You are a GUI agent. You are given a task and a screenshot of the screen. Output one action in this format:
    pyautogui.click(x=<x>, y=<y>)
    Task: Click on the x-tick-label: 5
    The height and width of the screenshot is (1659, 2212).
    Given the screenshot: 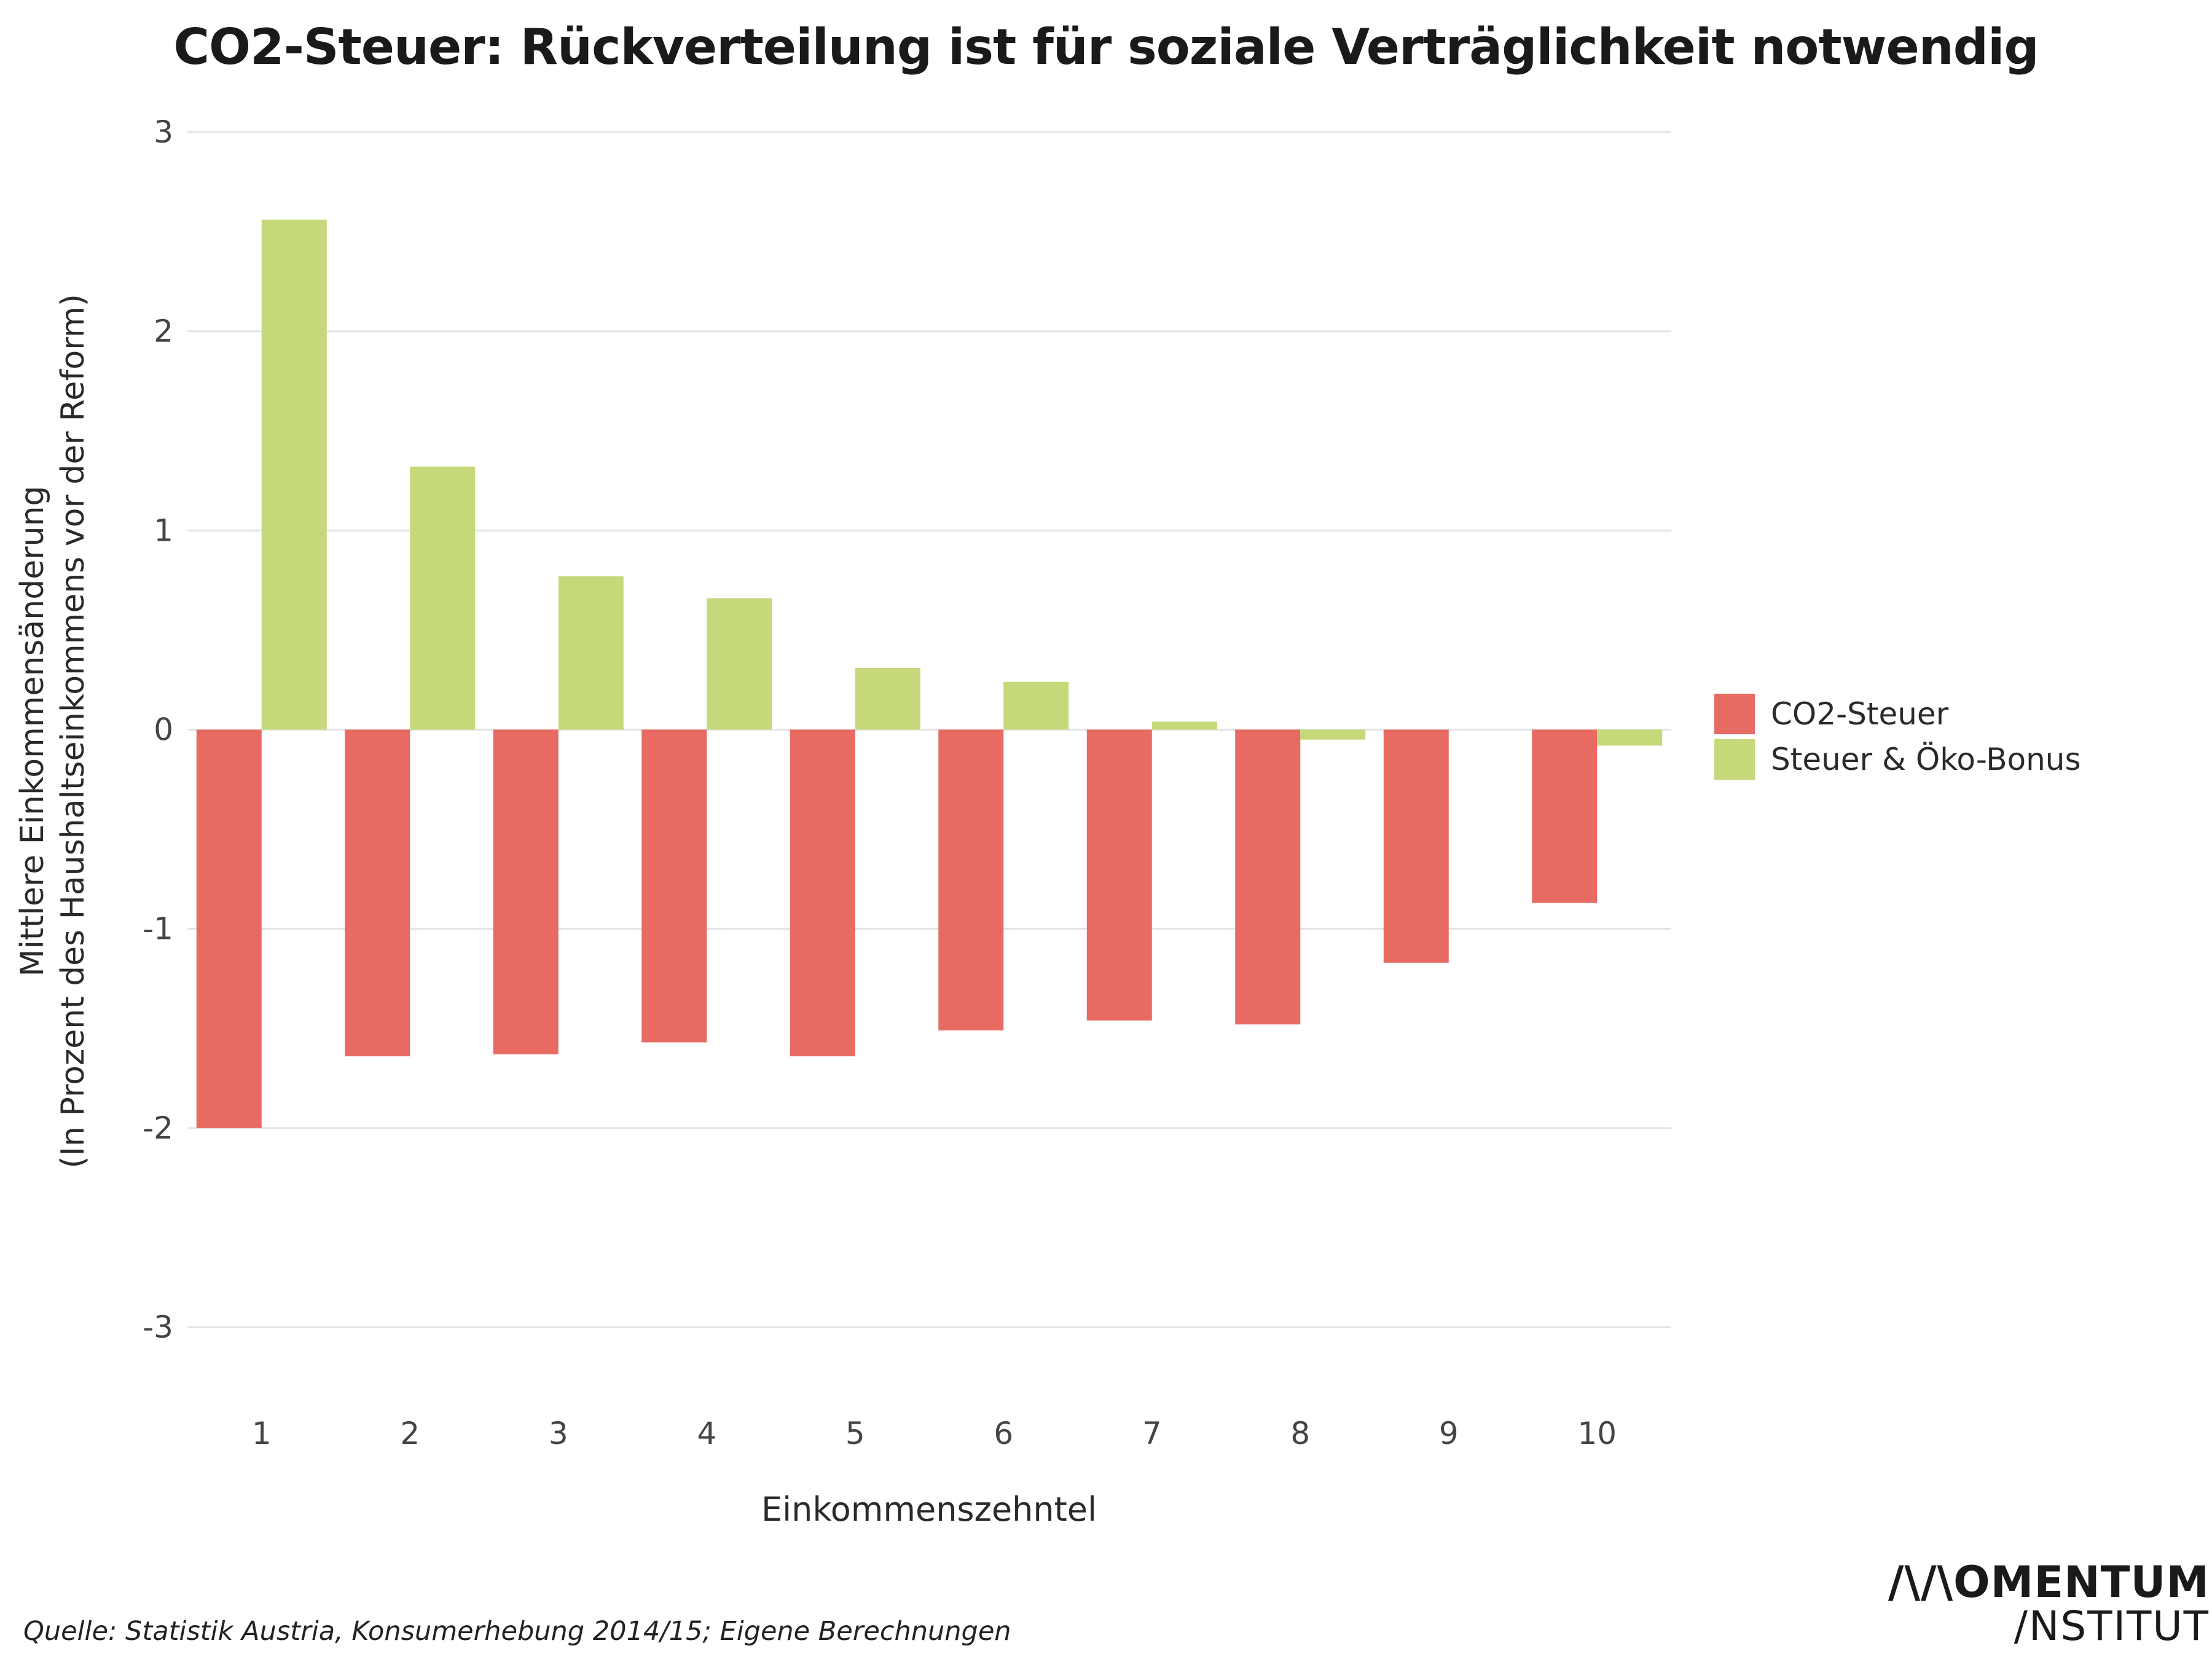 What is the action you would take?
    pyautogui.click(x=855, y=1433)
    